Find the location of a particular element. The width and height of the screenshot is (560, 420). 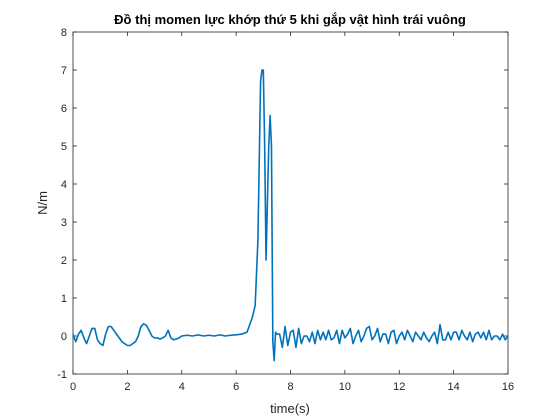

x-tick-label: 0 is located at coordinates (73, 387).